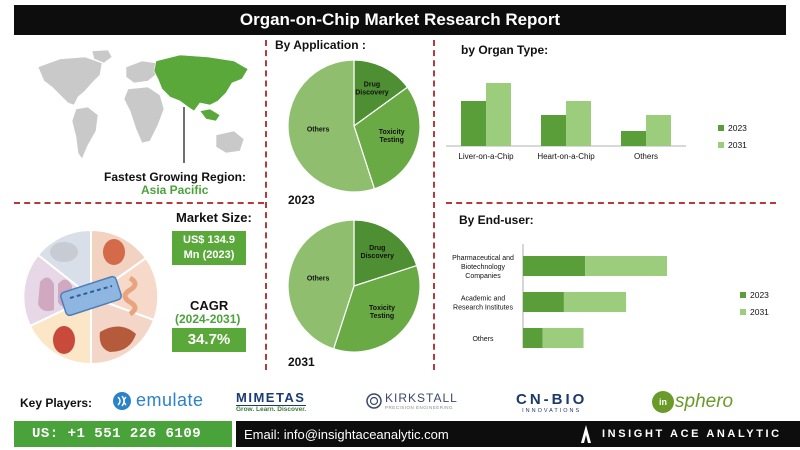 Image resolution: width=800 pixels, height=450 pixels. What do you see at coordinates (486, 156) in the screenshot?
I see `organ-category-label: Liver-on-a-Chip` at bounding box center [486, 156].